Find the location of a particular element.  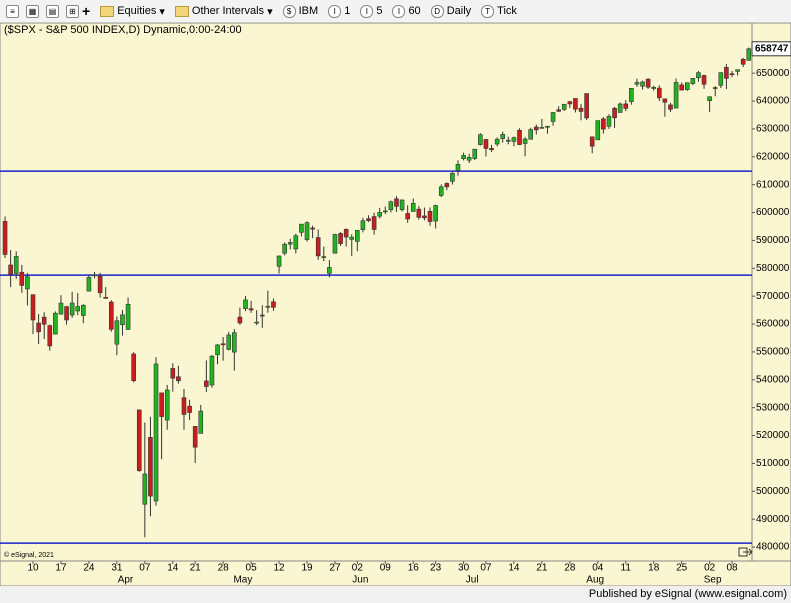

button: $ IBM is located at coordinates (299, 11).